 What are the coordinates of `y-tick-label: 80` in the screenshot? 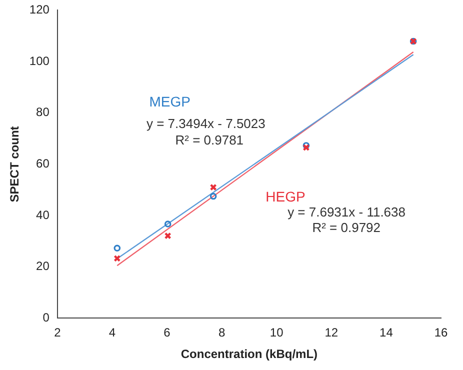 It's located at (43, 112).